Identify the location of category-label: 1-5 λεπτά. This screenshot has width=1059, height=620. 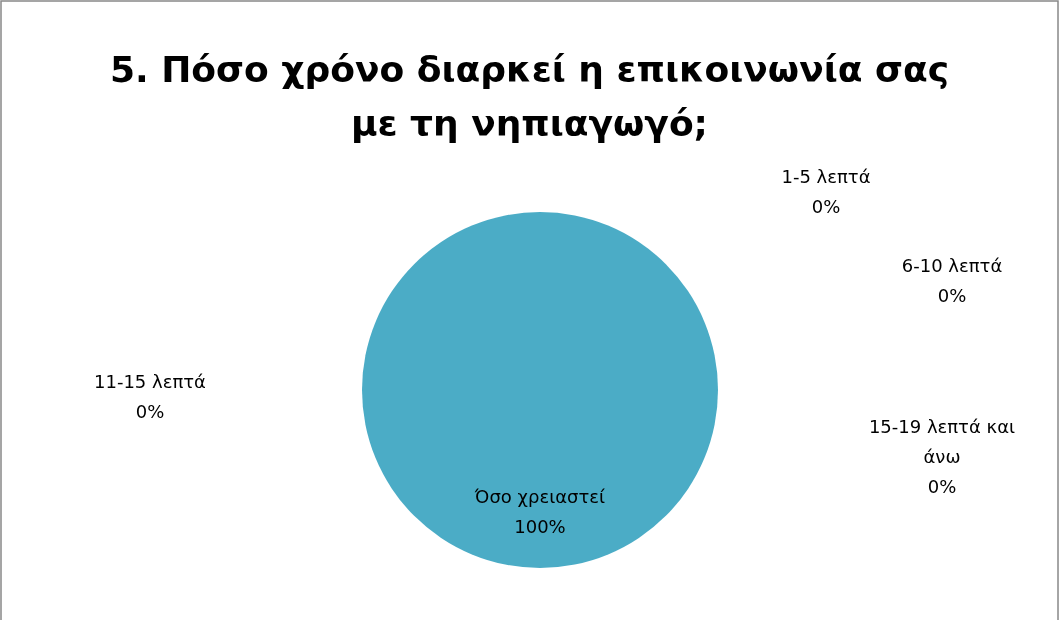
(826, 176).